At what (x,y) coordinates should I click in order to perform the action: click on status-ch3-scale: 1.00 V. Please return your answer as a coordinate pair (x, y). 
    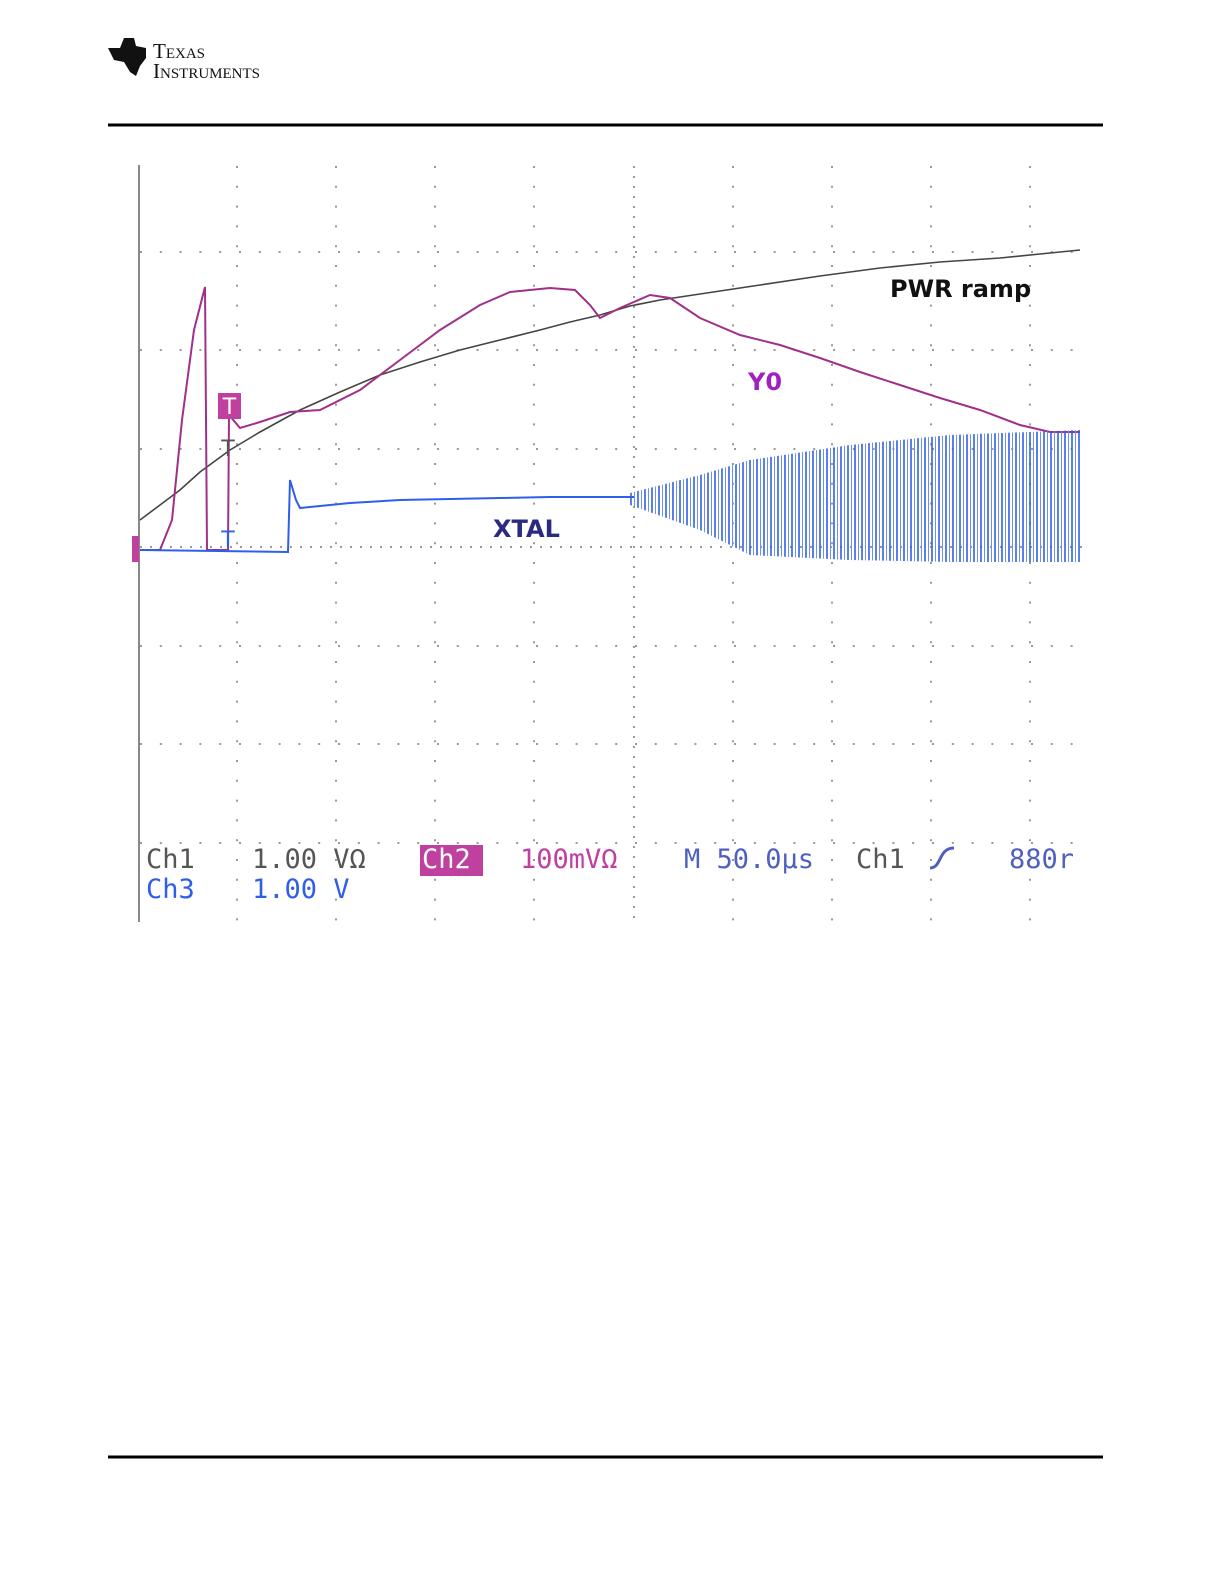
    Looking at the image, I should click on (301, 889).